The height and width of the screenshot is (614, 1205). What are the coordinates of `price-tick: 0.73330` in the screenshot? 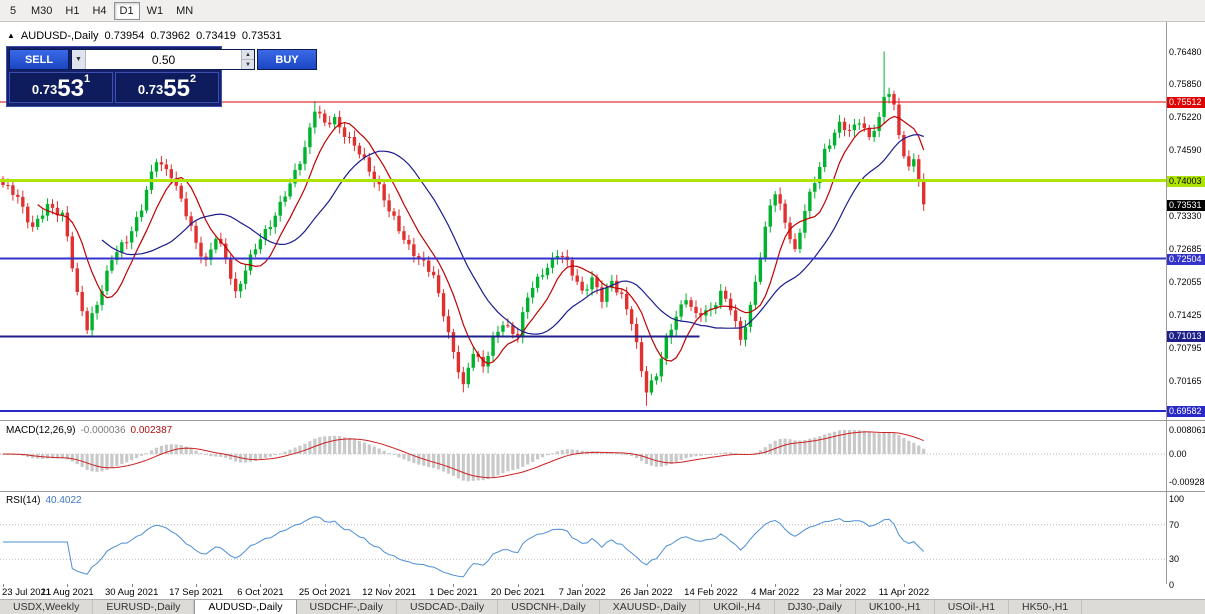 It's located at (1185, 215).